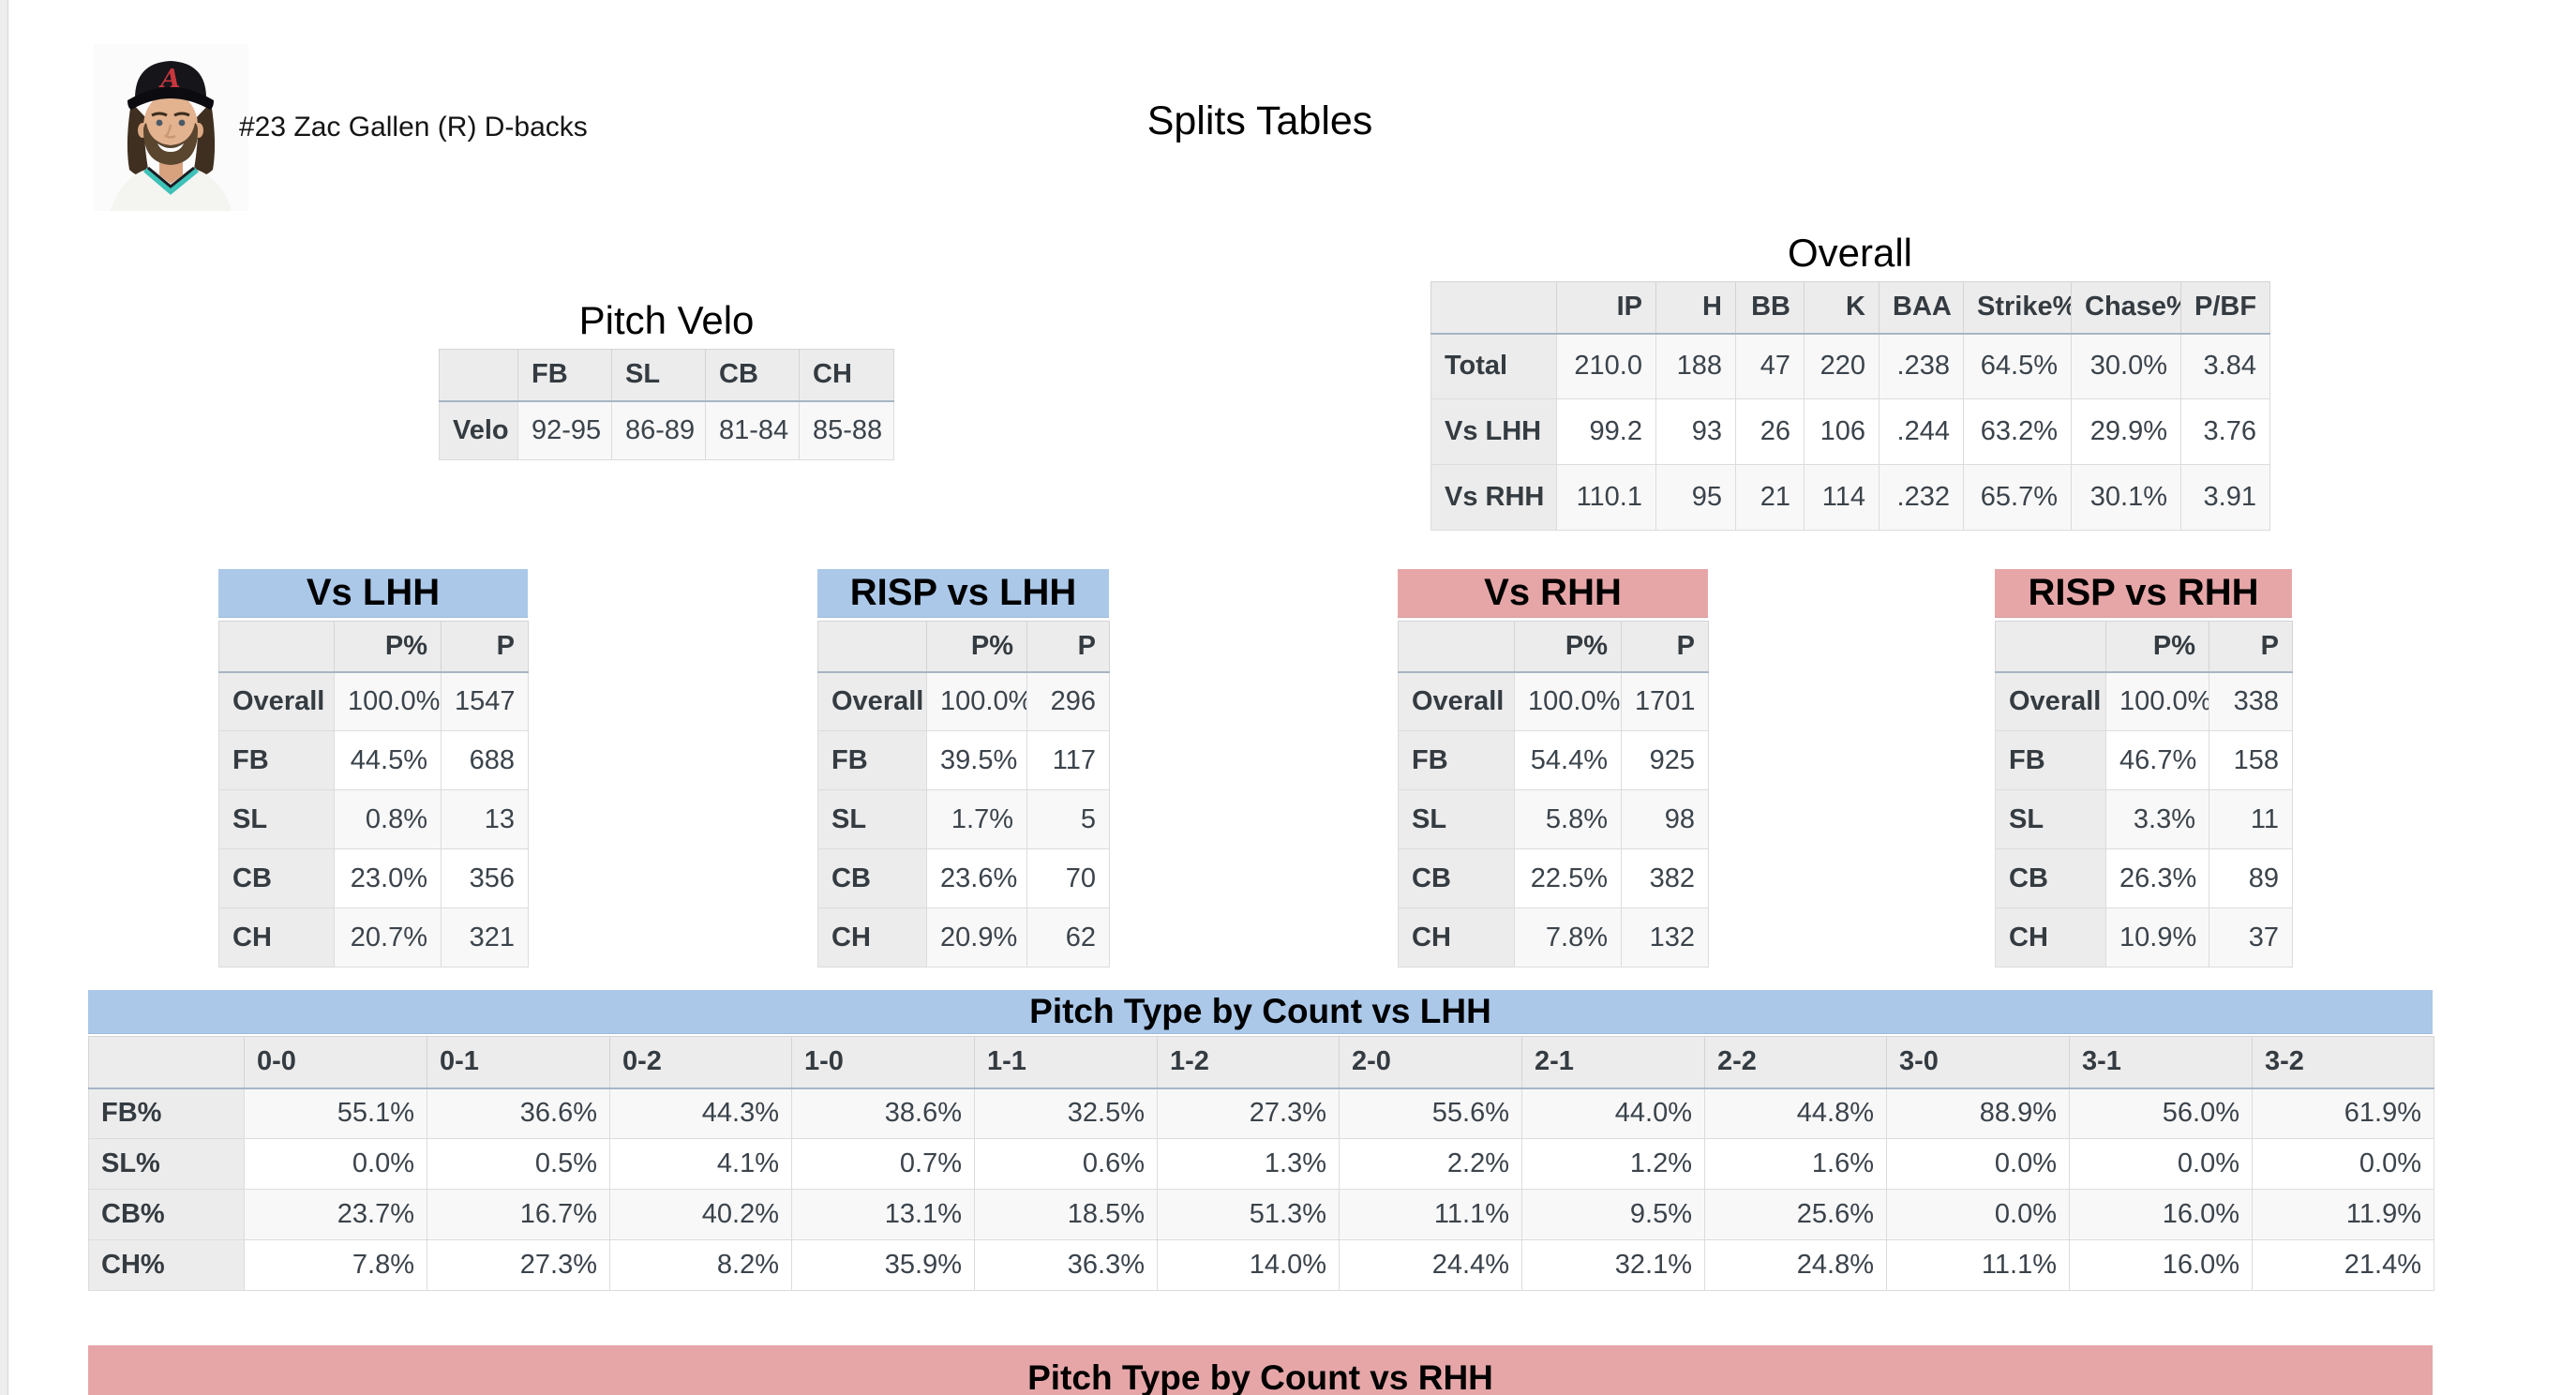  I want to click on value-cell: 30.0%, so click(2126, 366).